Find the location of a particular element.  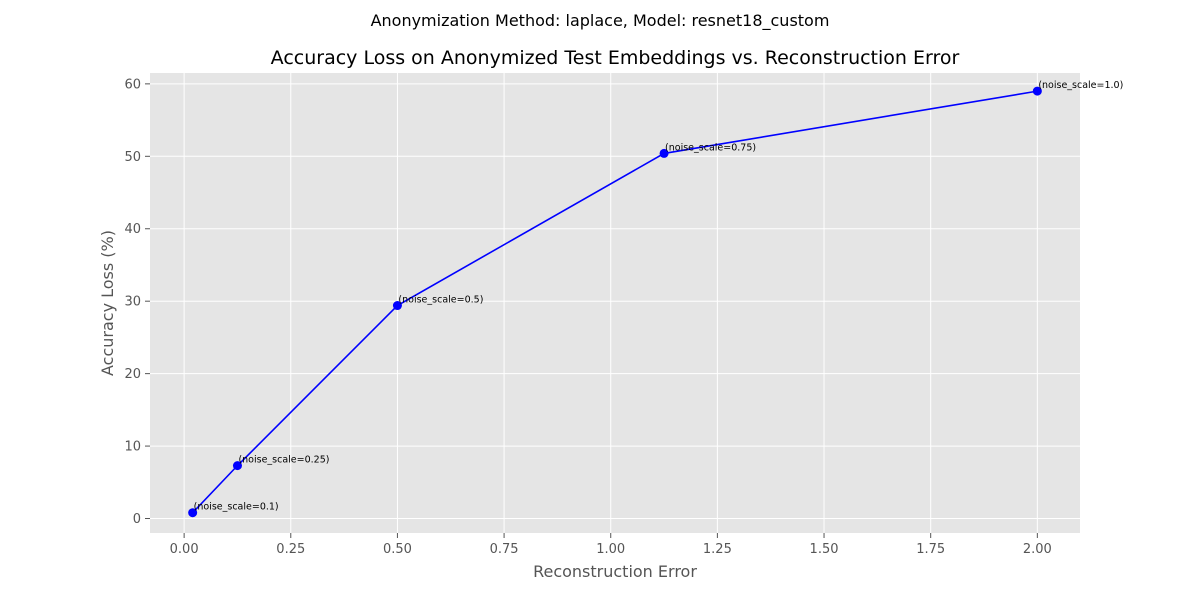

point-annotation: (noise_scale=1.0) is located at coordinates (1080, 85).